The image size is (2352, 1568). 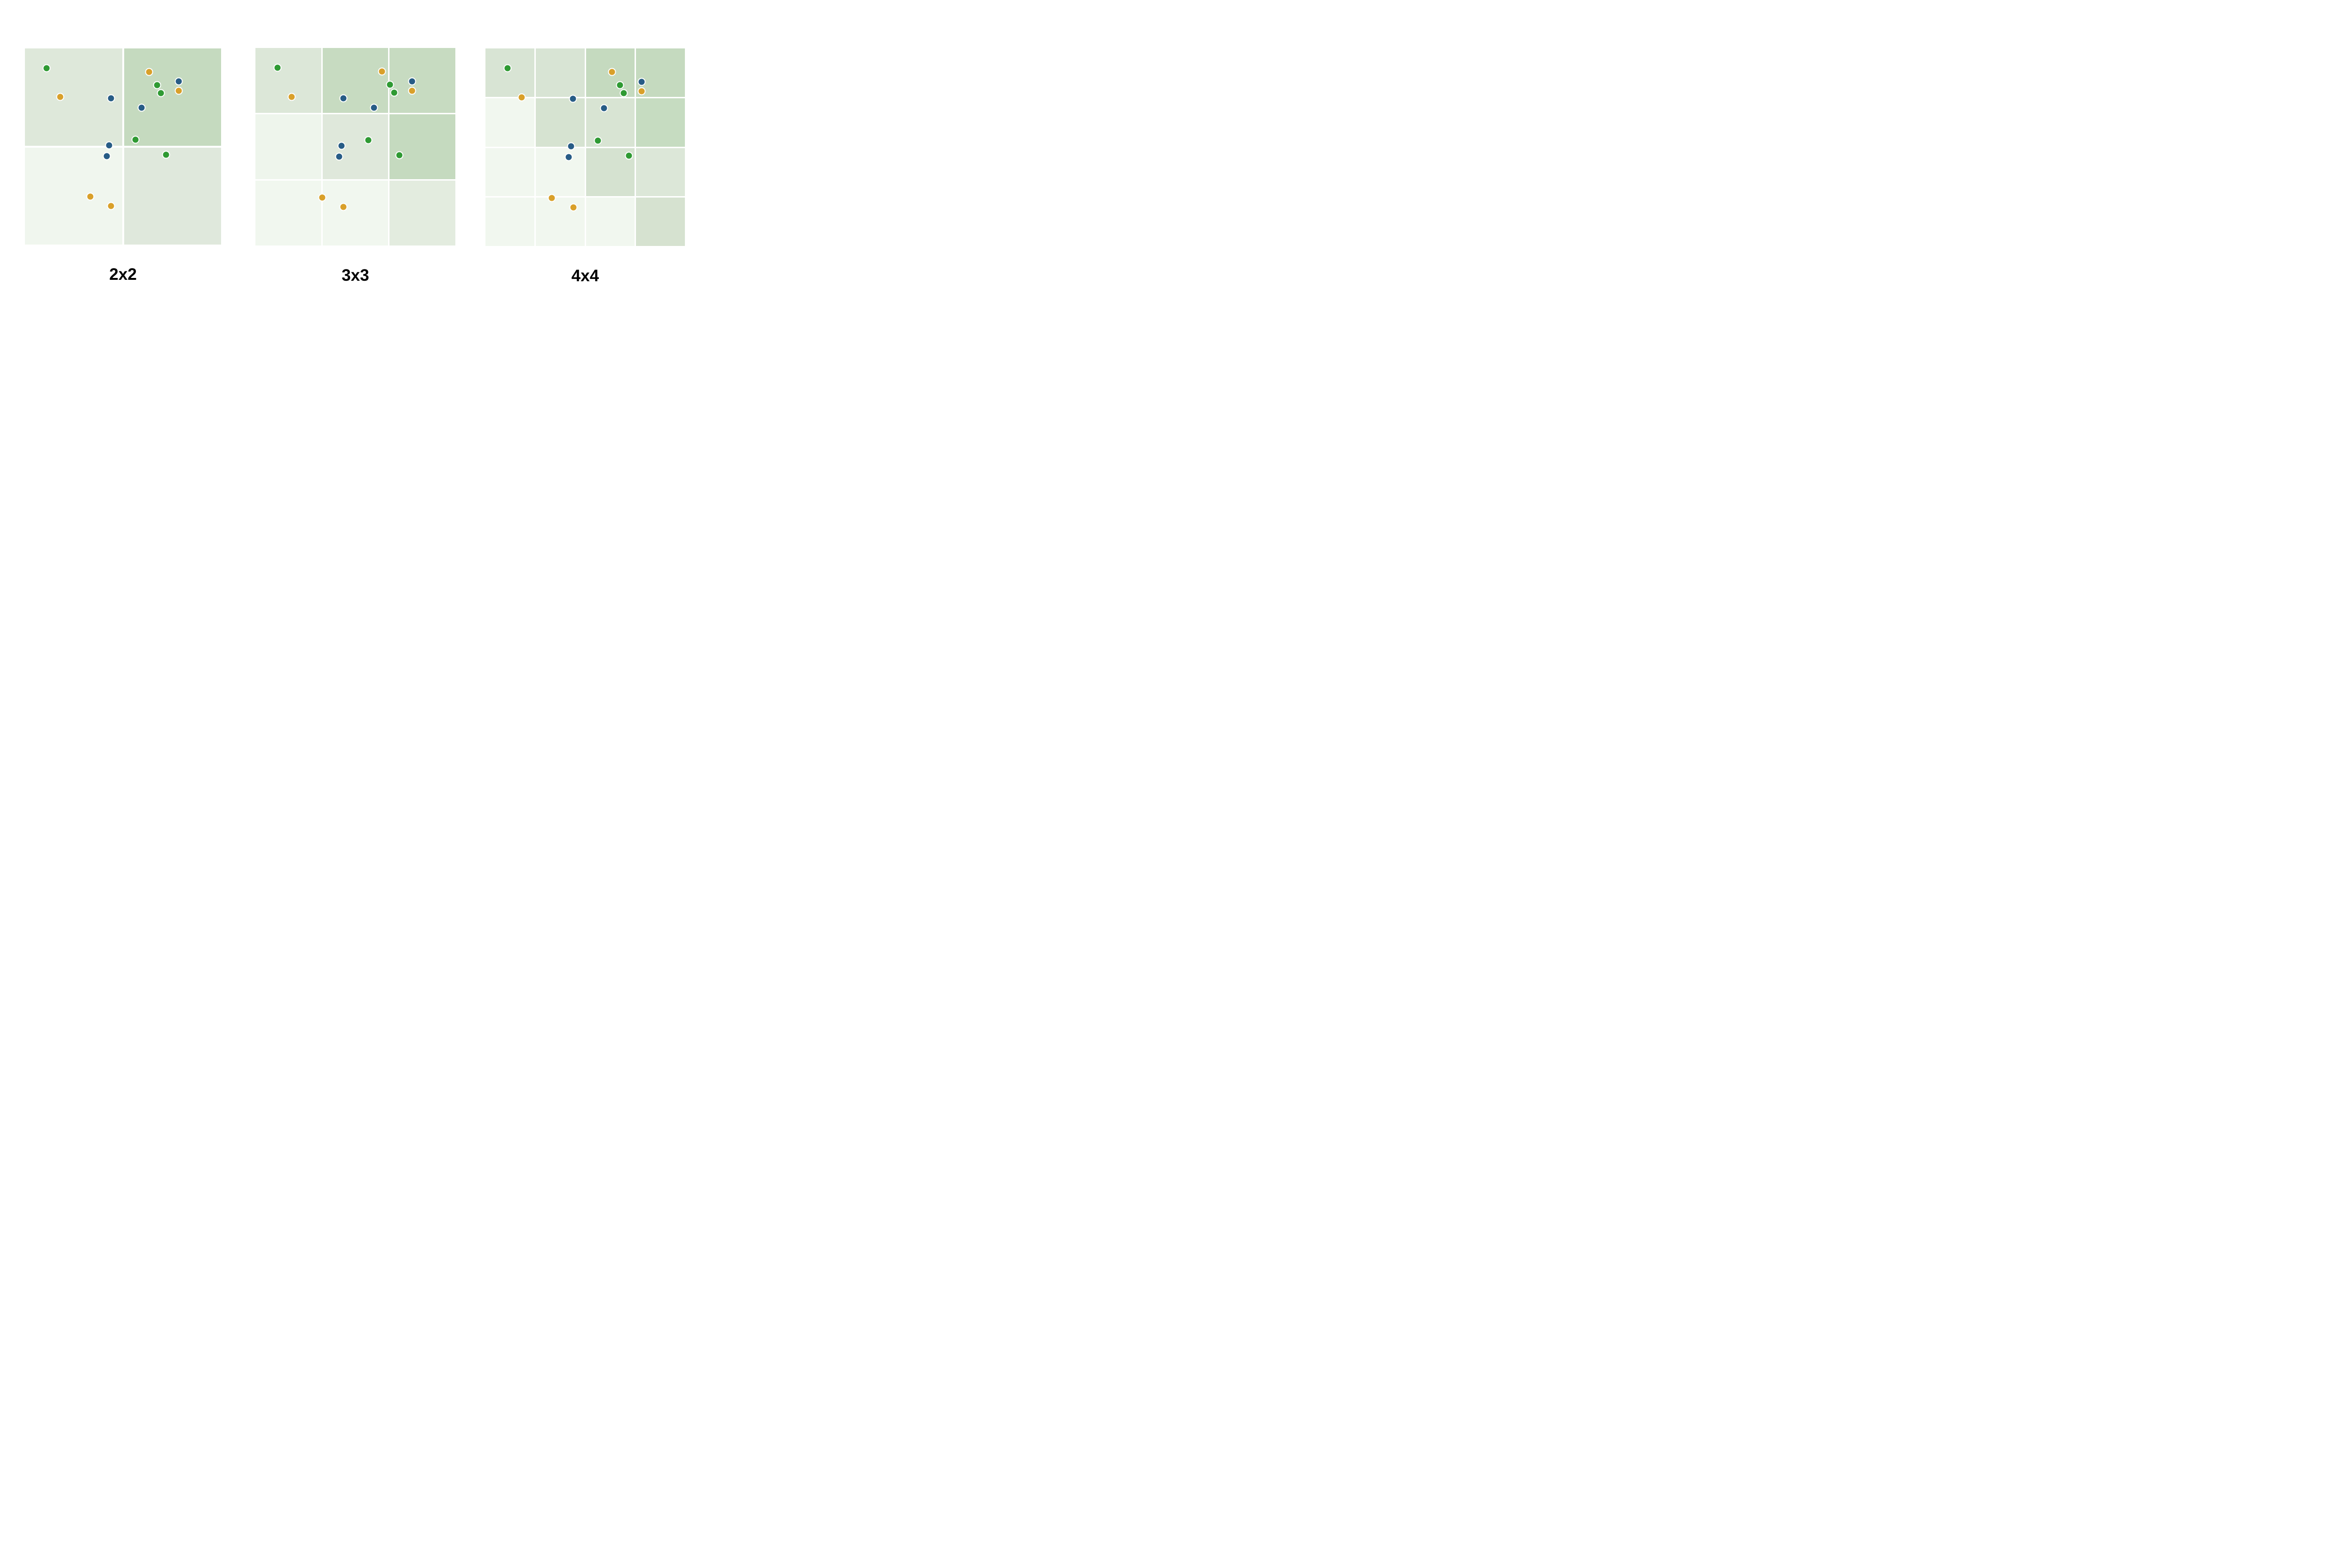 What do you see at coordinates (509, 222) in the screenshot?
I see `grid-cell-r4c1` at bounding box center [509, 222].